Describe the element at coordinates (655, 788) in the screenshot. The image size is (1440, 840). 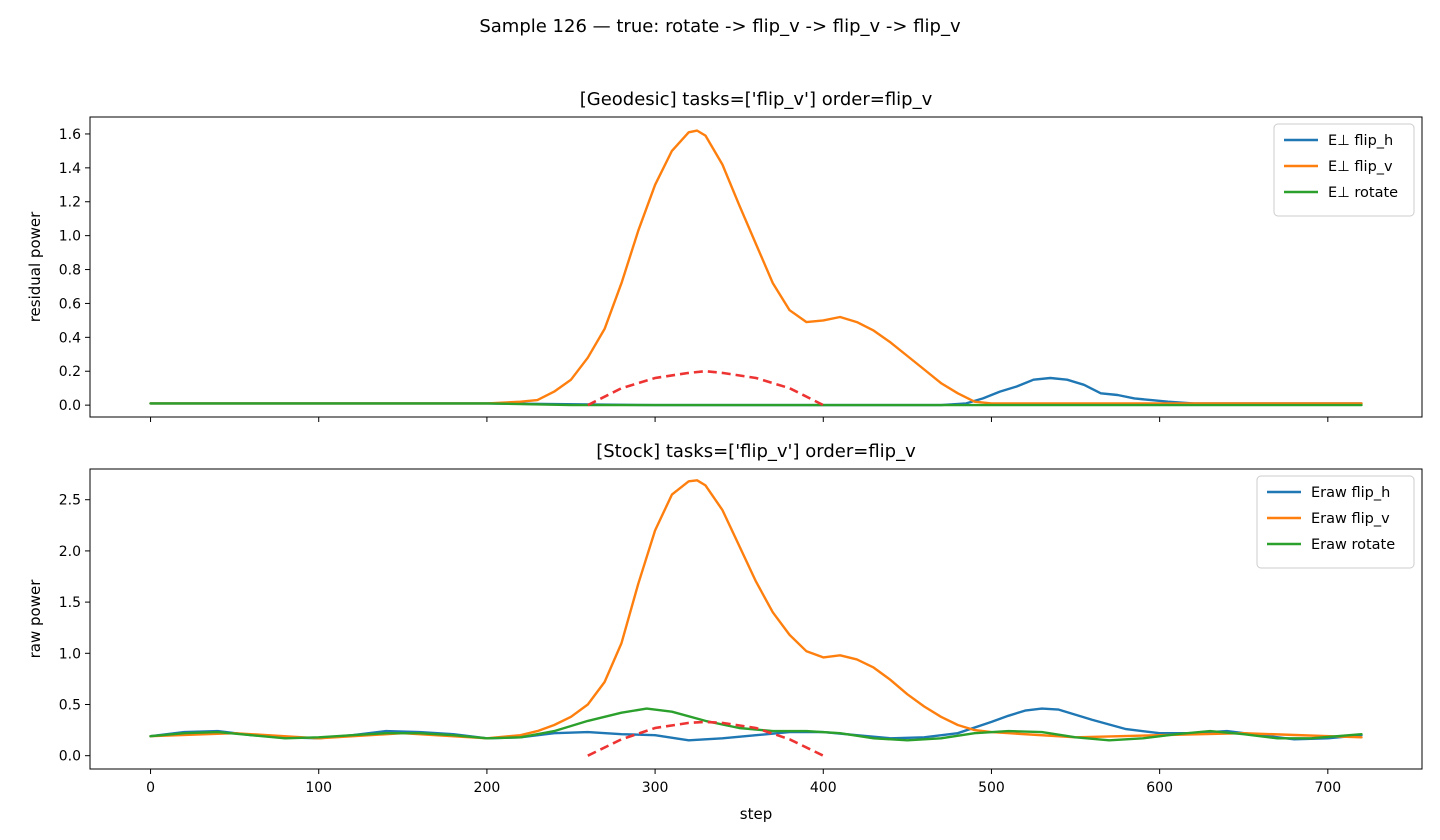
I see `x-tick-label: 300` at that location.